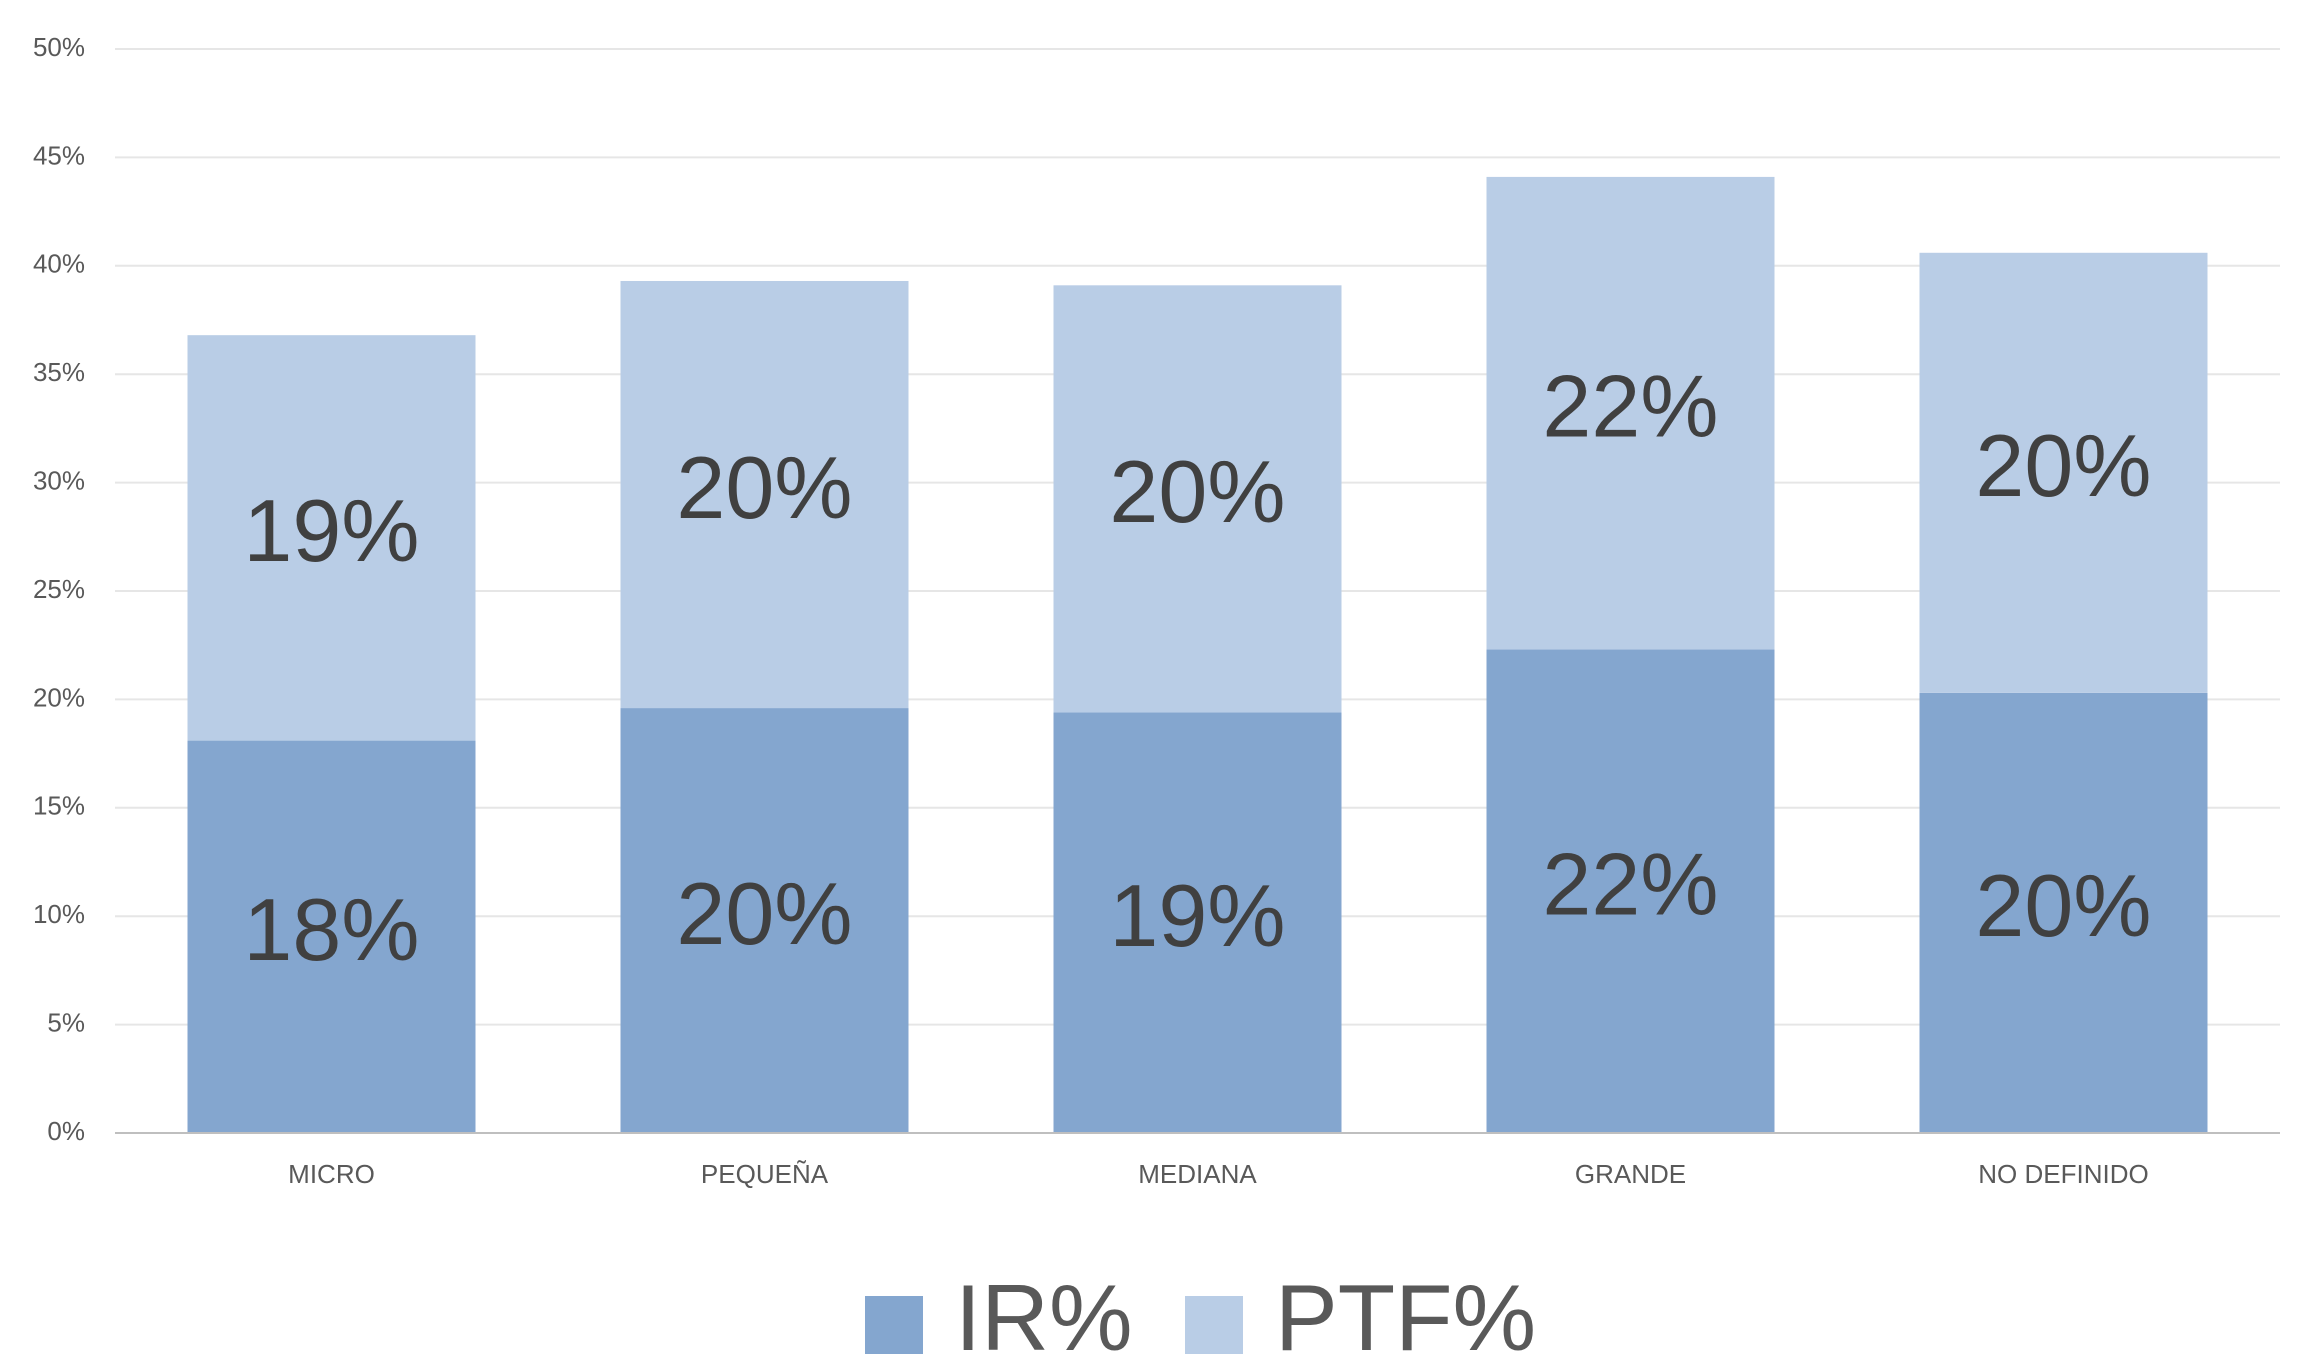 This screenshot has width=2311, height=1371. What do you see at coordinates (59, 155) in the screenshot?
I see `y-tick-label: 45%` at bounding box center [59, 155].